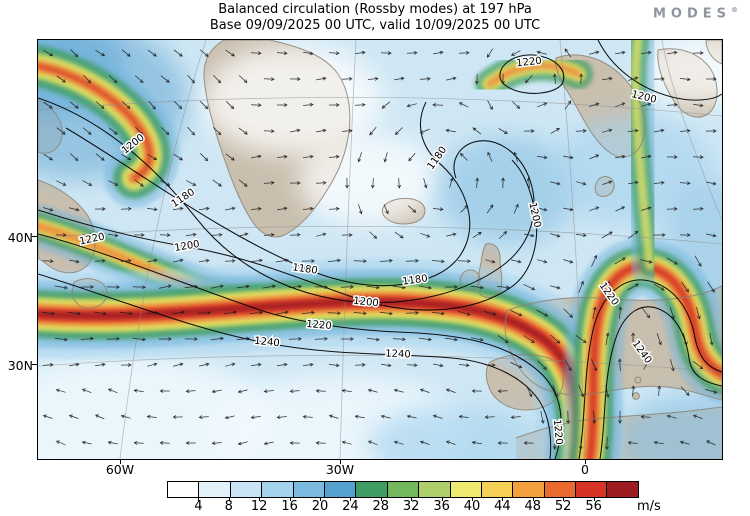 The height and width of the screenshot is (516, 750). Describe the element at coordinates (638, 380) in the screenshot. I see `land-corsica` at that location.